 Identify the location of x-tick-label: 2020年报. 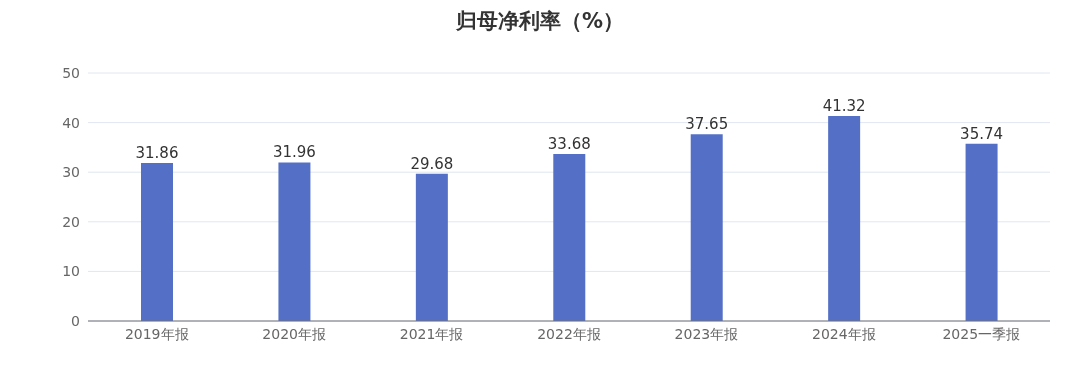
(294, 333).